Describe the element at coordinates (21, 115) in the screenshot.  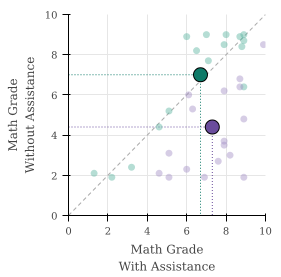
I see `y-axis-title: Math Grade Without Assistance` at that location.